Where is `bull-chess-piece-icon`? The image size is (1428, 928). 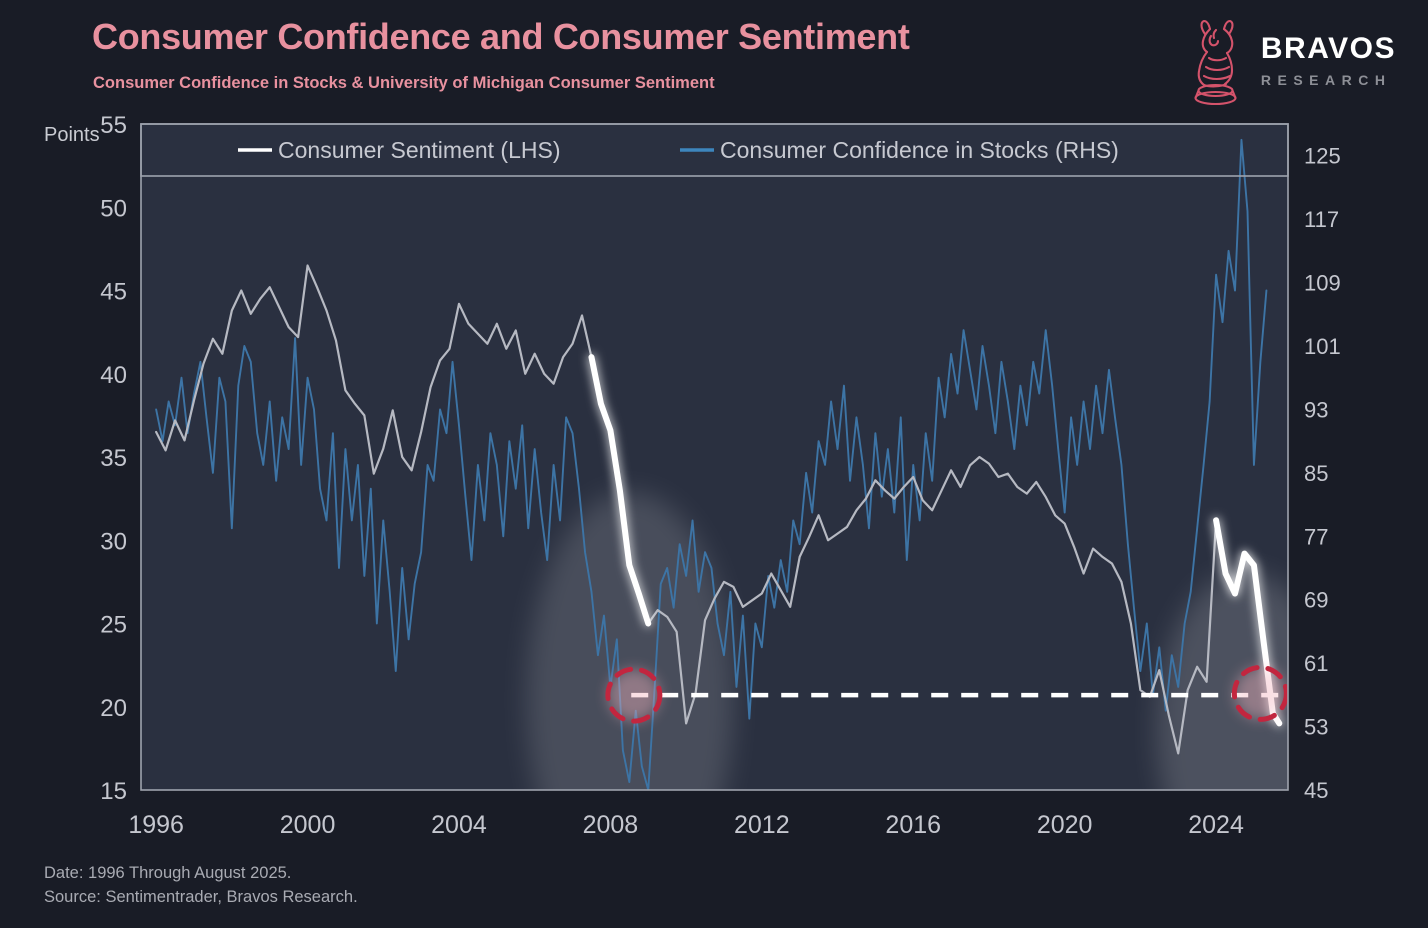
bull-chess-piece-icon is located at coordinates (1215, 62).